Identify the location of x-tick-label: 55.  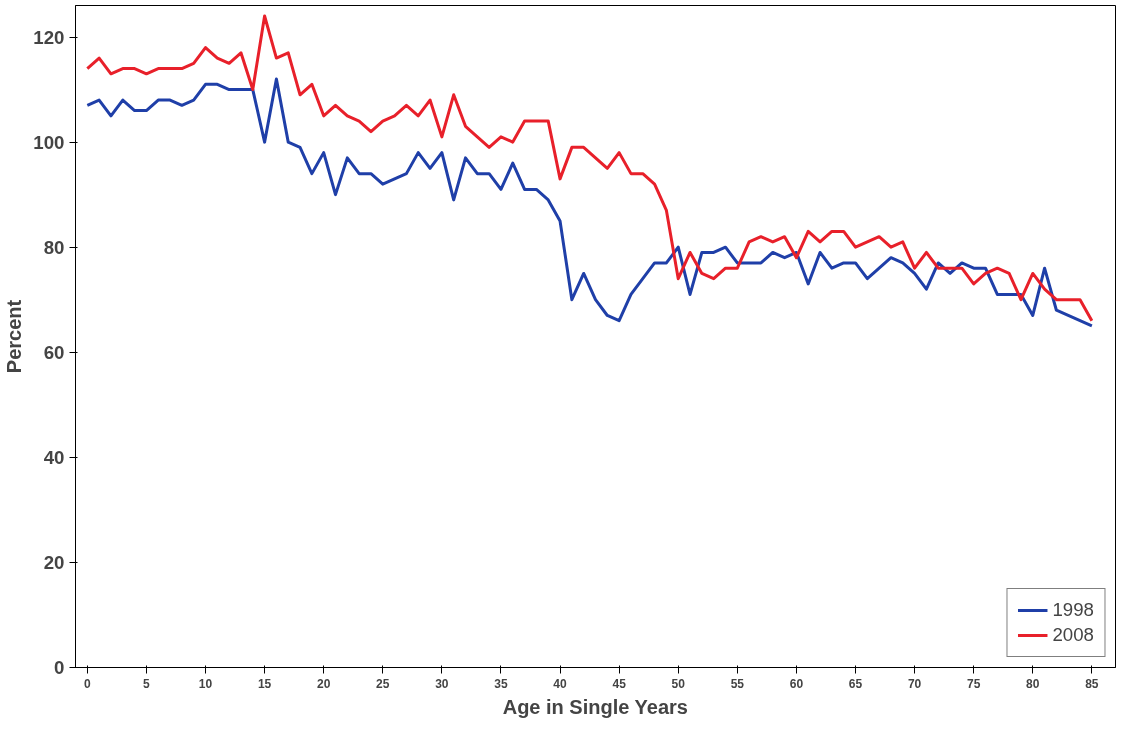
(737, 683).